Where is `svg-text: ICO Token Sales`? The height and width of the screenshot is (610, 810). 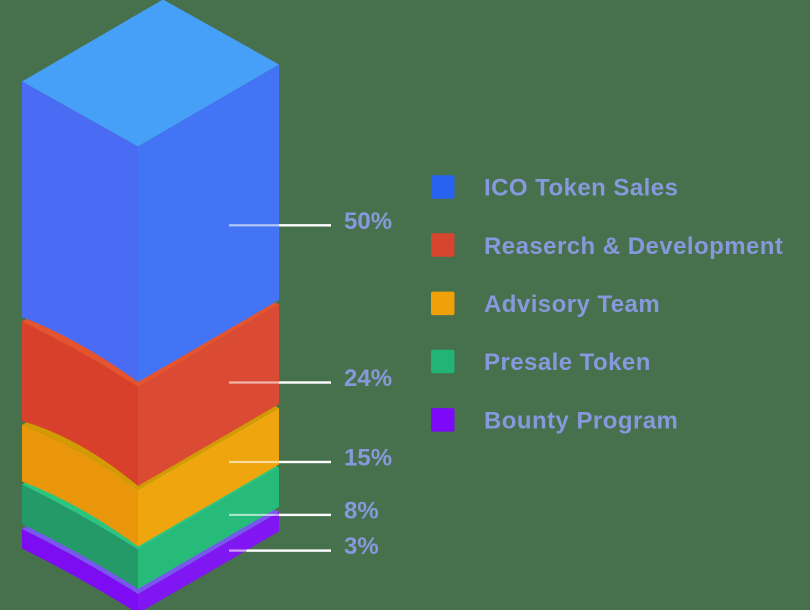
svg-text: ICO Token Sales is located at coordinates (581, 188).